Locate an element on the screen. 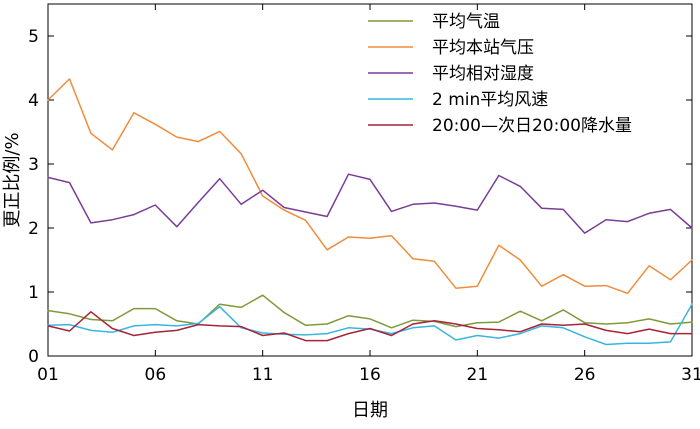  legend-label: 2 min平均风速 is located at coordinates (490, 100).